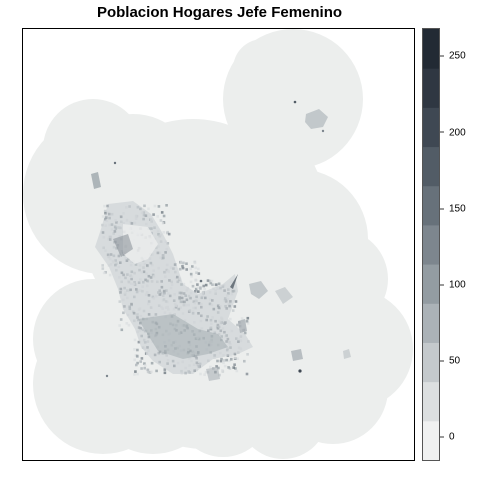  I want to click on chart-title: Poblacion Hogares Jefe Femenino, so click(219, 12).